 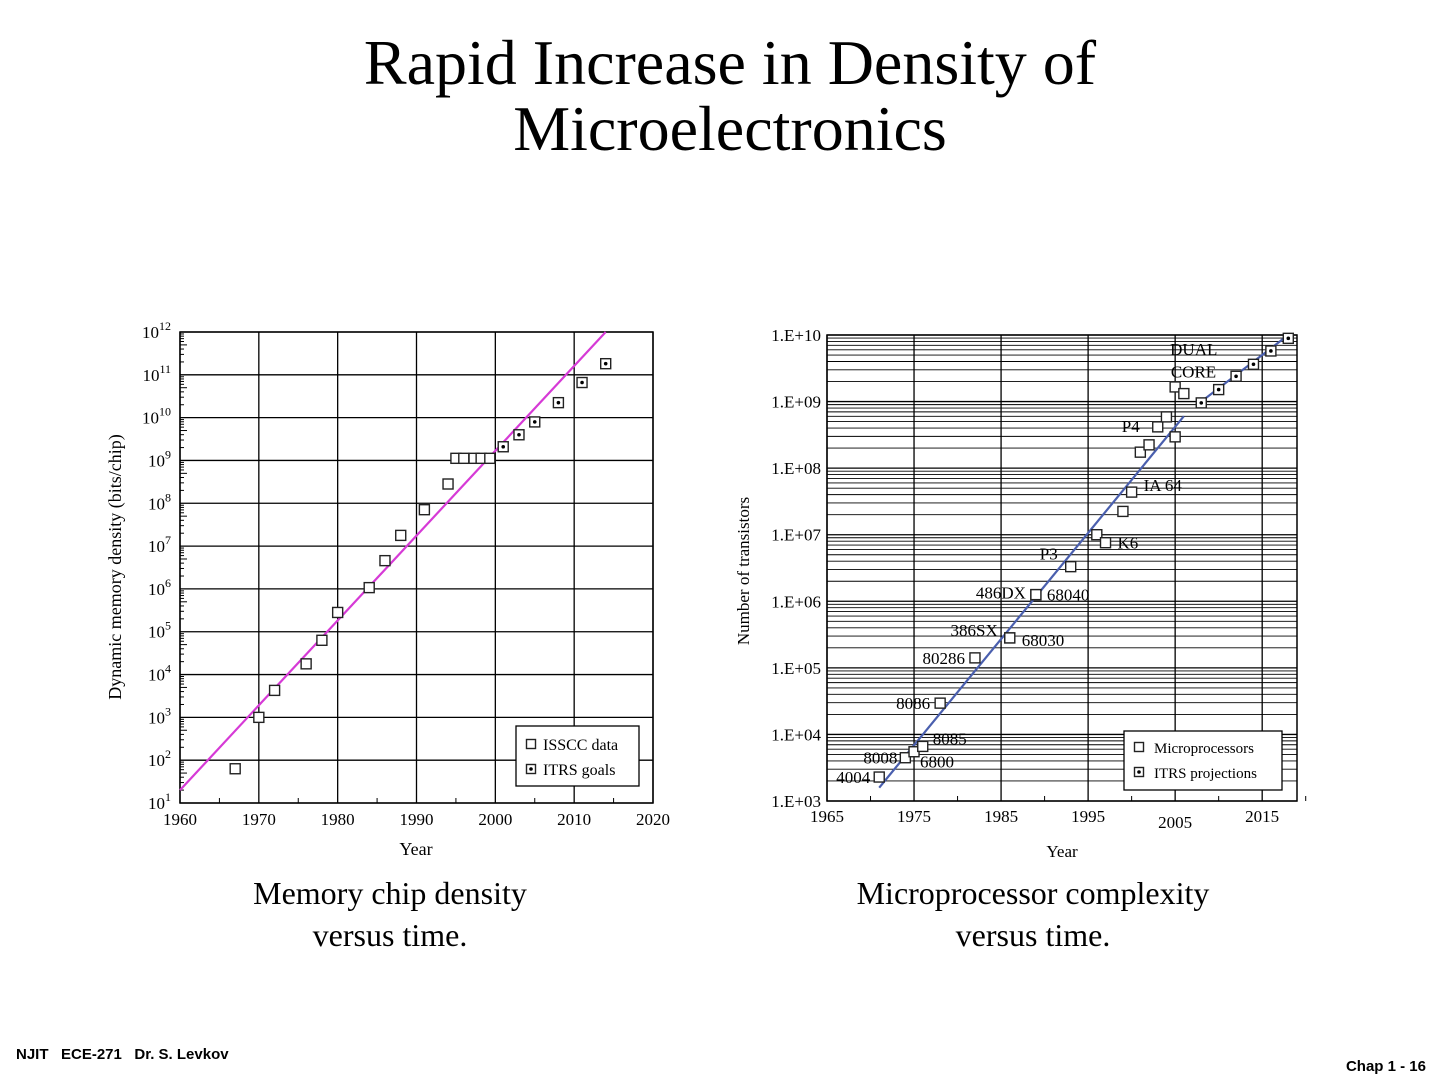 I want to click on caption-microprocessor-chart: Microprocessor complexity versus time., so click(x=1033, y=914).